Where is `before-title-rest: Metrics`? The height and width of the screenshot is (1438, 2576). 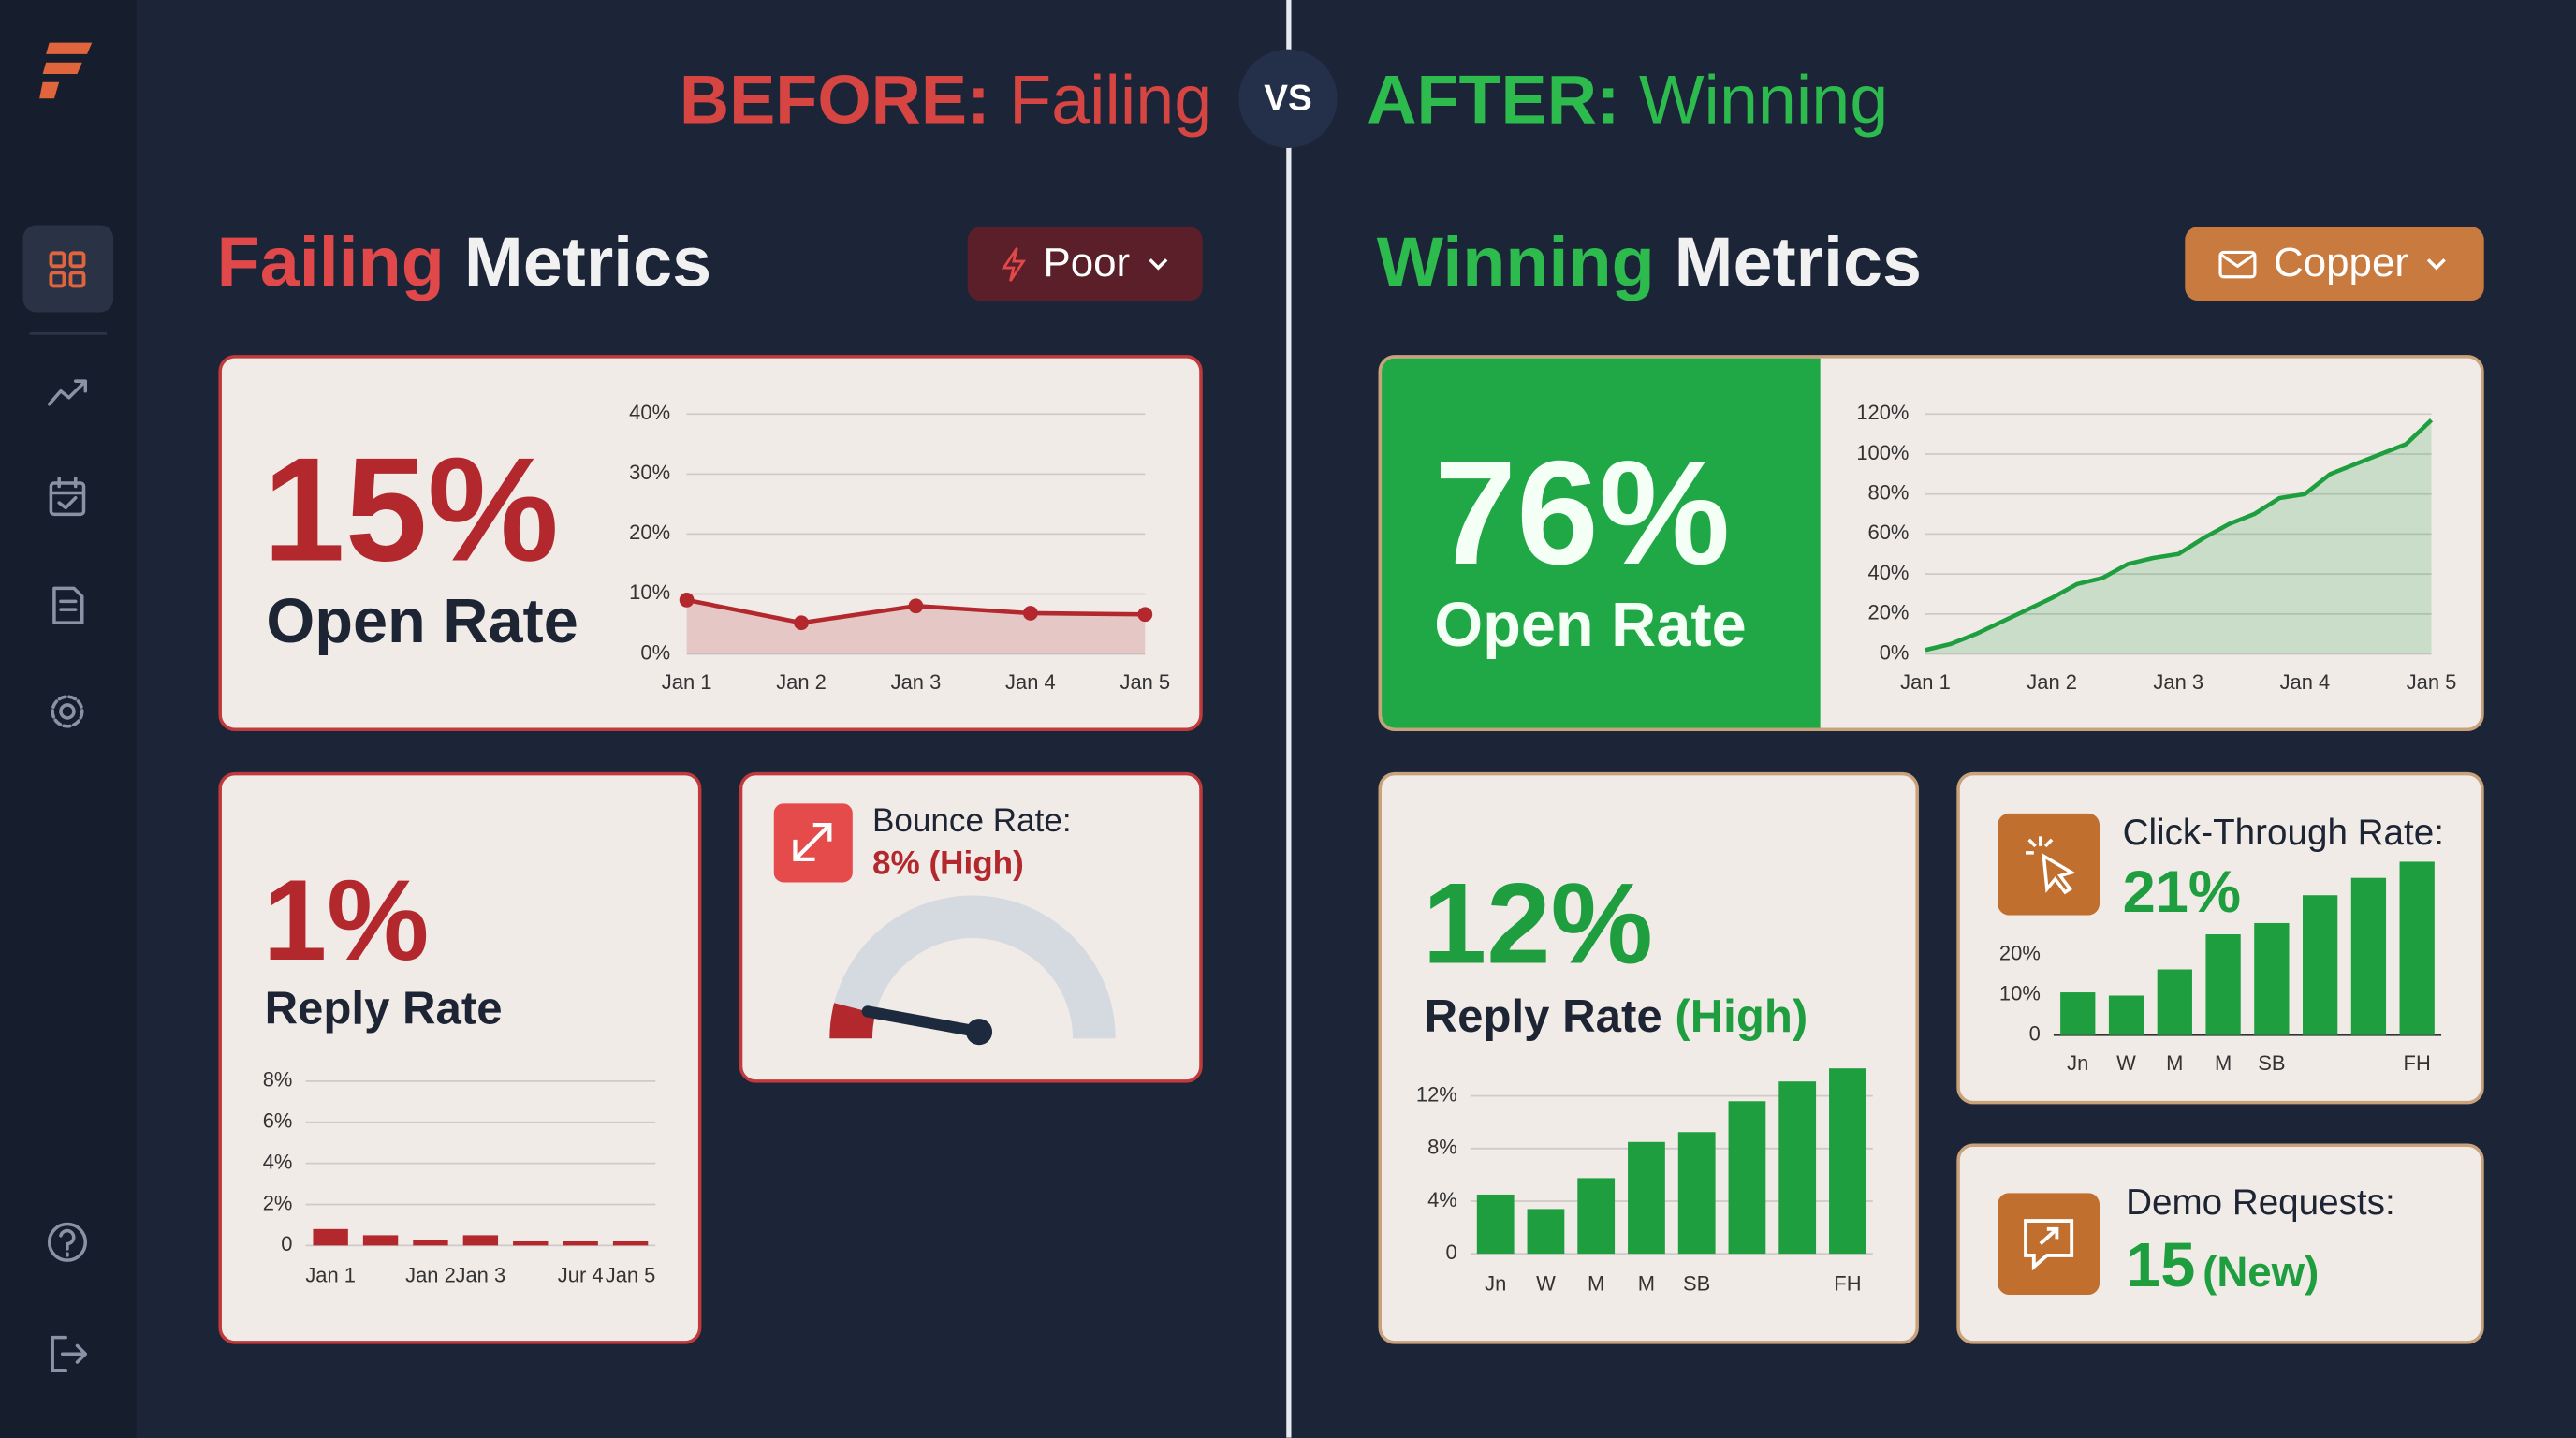
before-title-rest: Metrics is located at coordinates (587, 262).